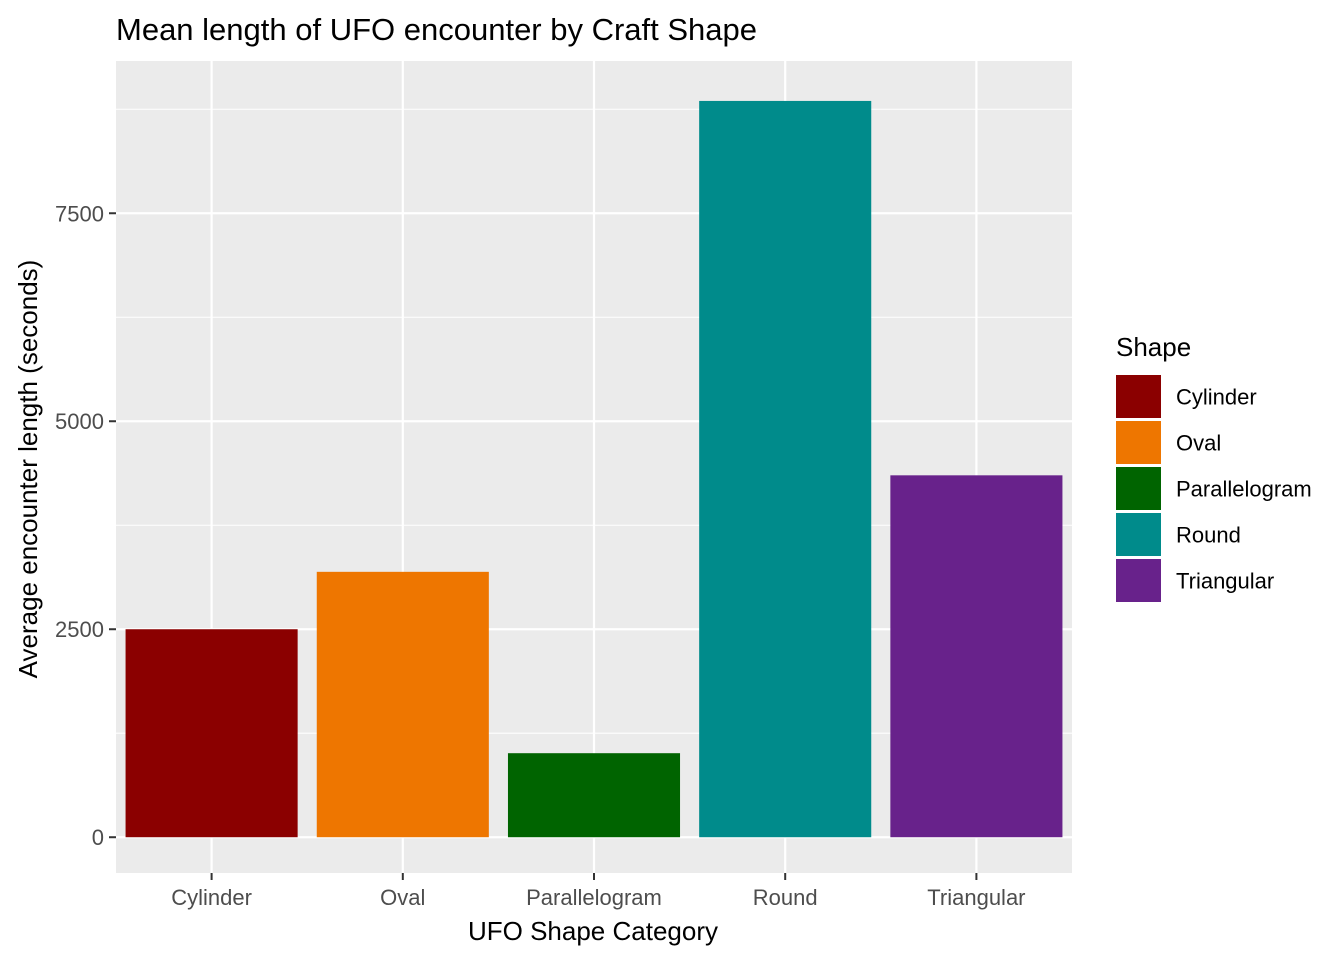 The image size is (1344, 960). Describe the element at coordinates (28, 469) in the screenshot. I see `y-axis-title: Average encounter length (seconds)` at that location.